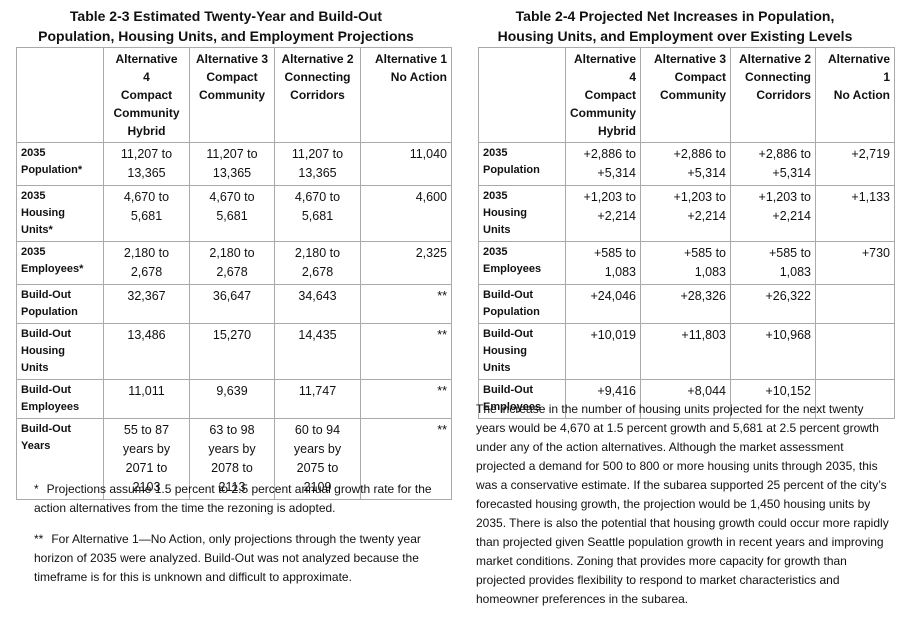  Describe the element at coordinates (146, 468) in the screenshot. I see `cell-line: 2071 to` at that location.